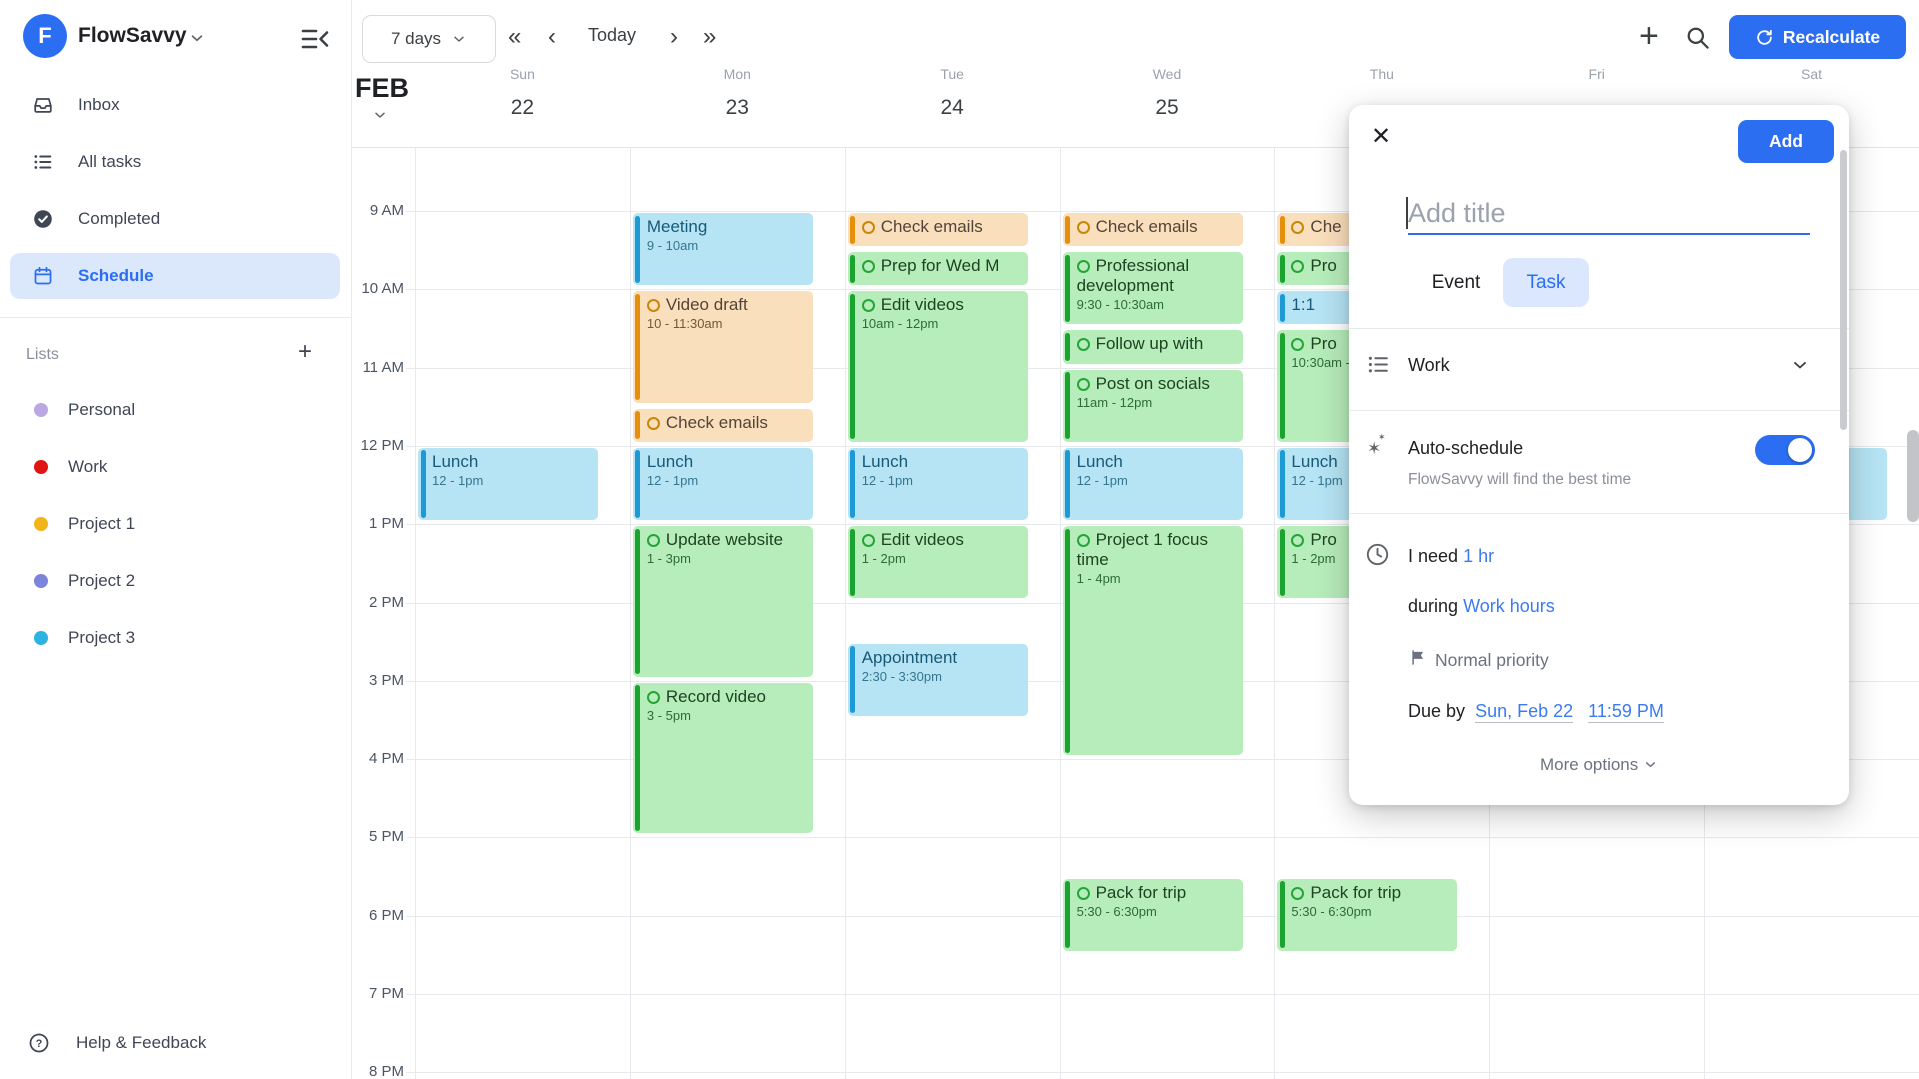 This screenshot has width=1919, height=1079. What do you see at coordinates (1152, 405) in the screenshot?
I see `calendar-task: Post on socials 11am - 12pm` at bounding box center [1152, 405].